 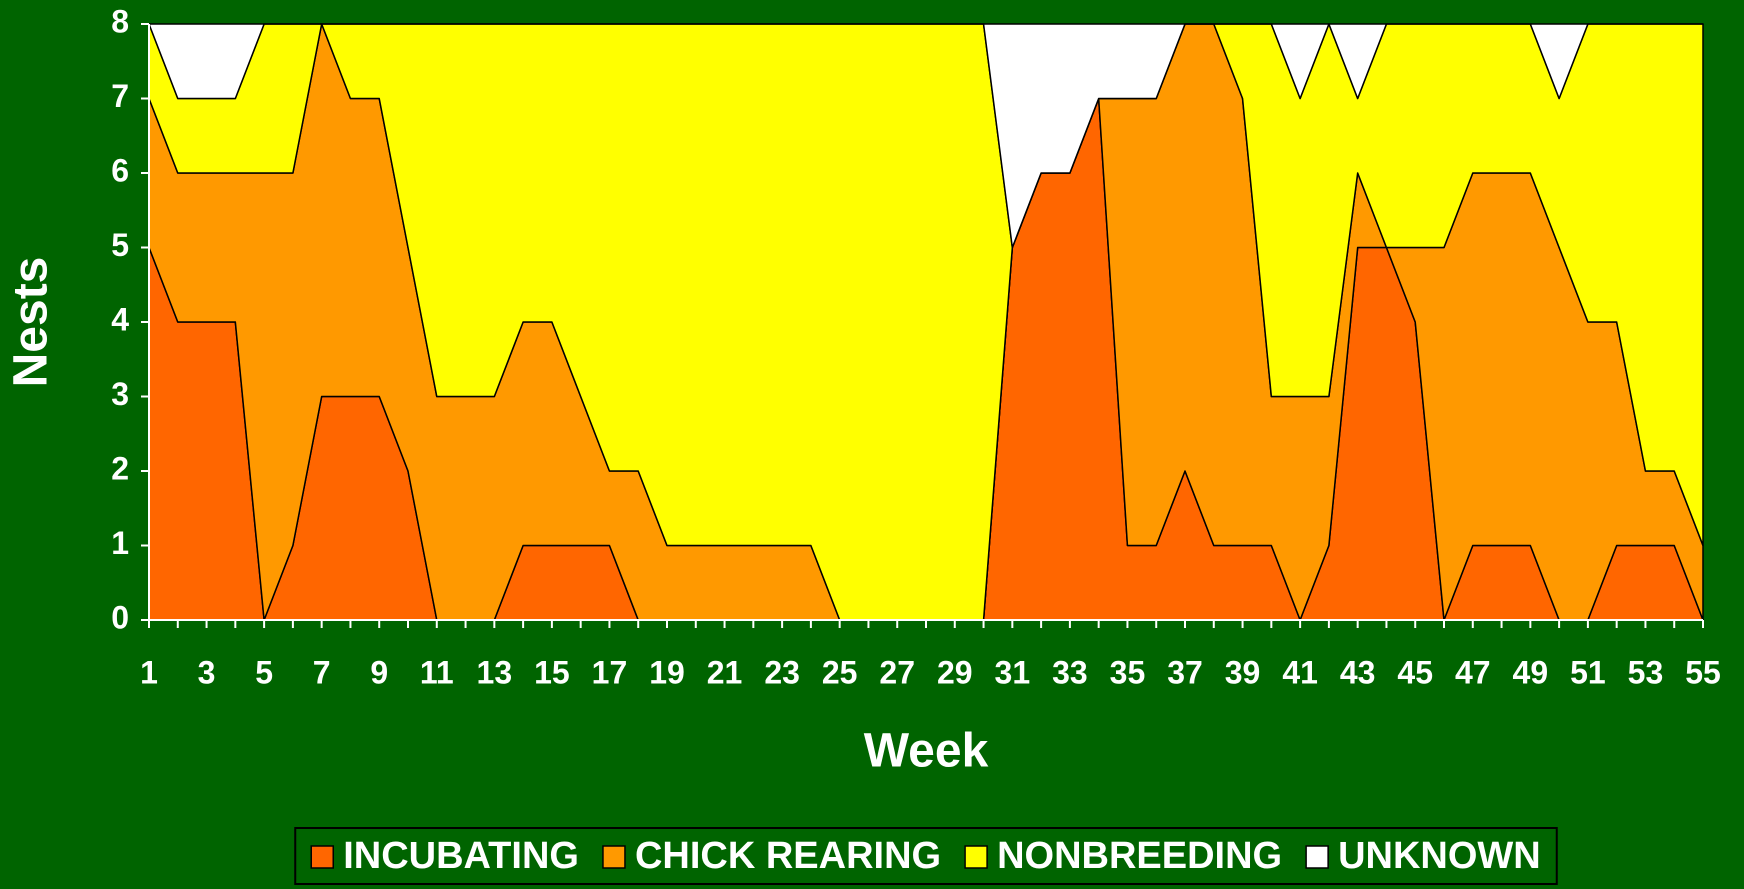 I want to click on y-tick-label: 0, so click(x=120, y=617).